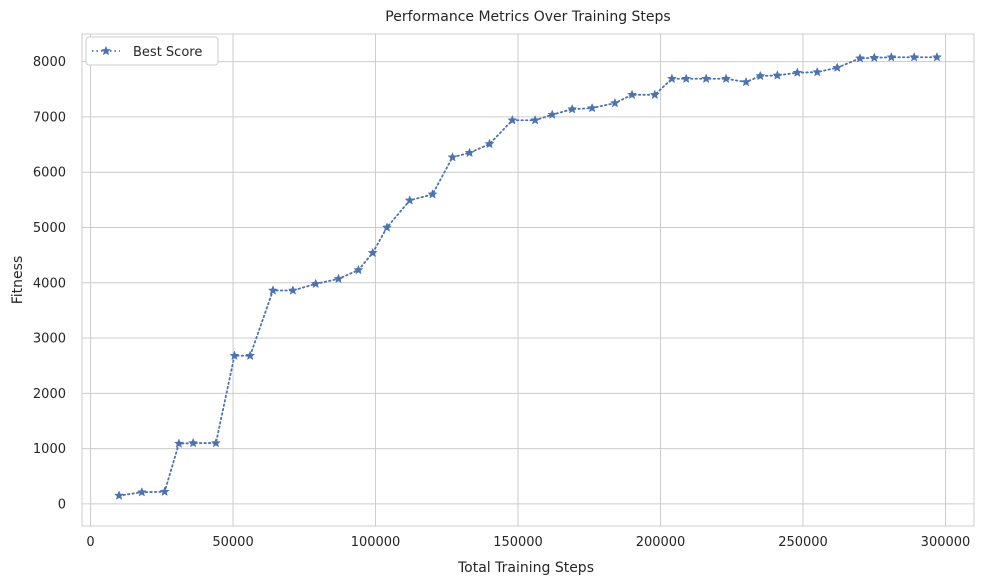  Describe the element at coordinates (49, 394) in the screenshot. I see `y-tick-label: 2000` at that location.